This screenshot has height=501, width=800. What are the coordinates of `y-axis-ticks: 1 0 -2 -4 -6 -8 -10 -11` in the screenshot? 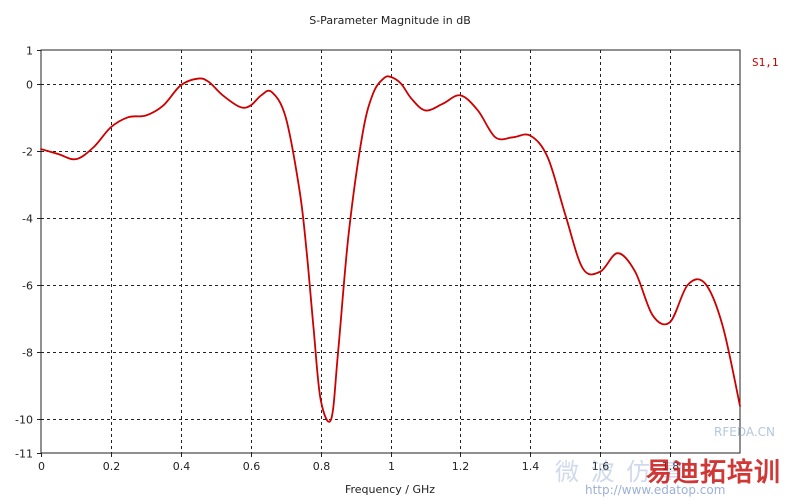 It's located at (28, 253).